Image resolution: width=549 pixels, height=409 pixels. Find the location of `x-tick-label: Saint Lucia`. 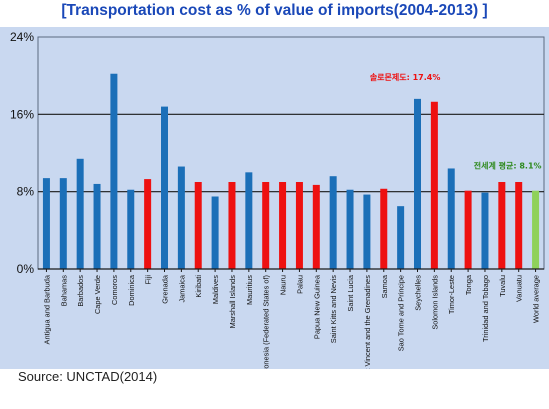

x-tick-label: Saint Lucia is located at coordinates (350, 292).